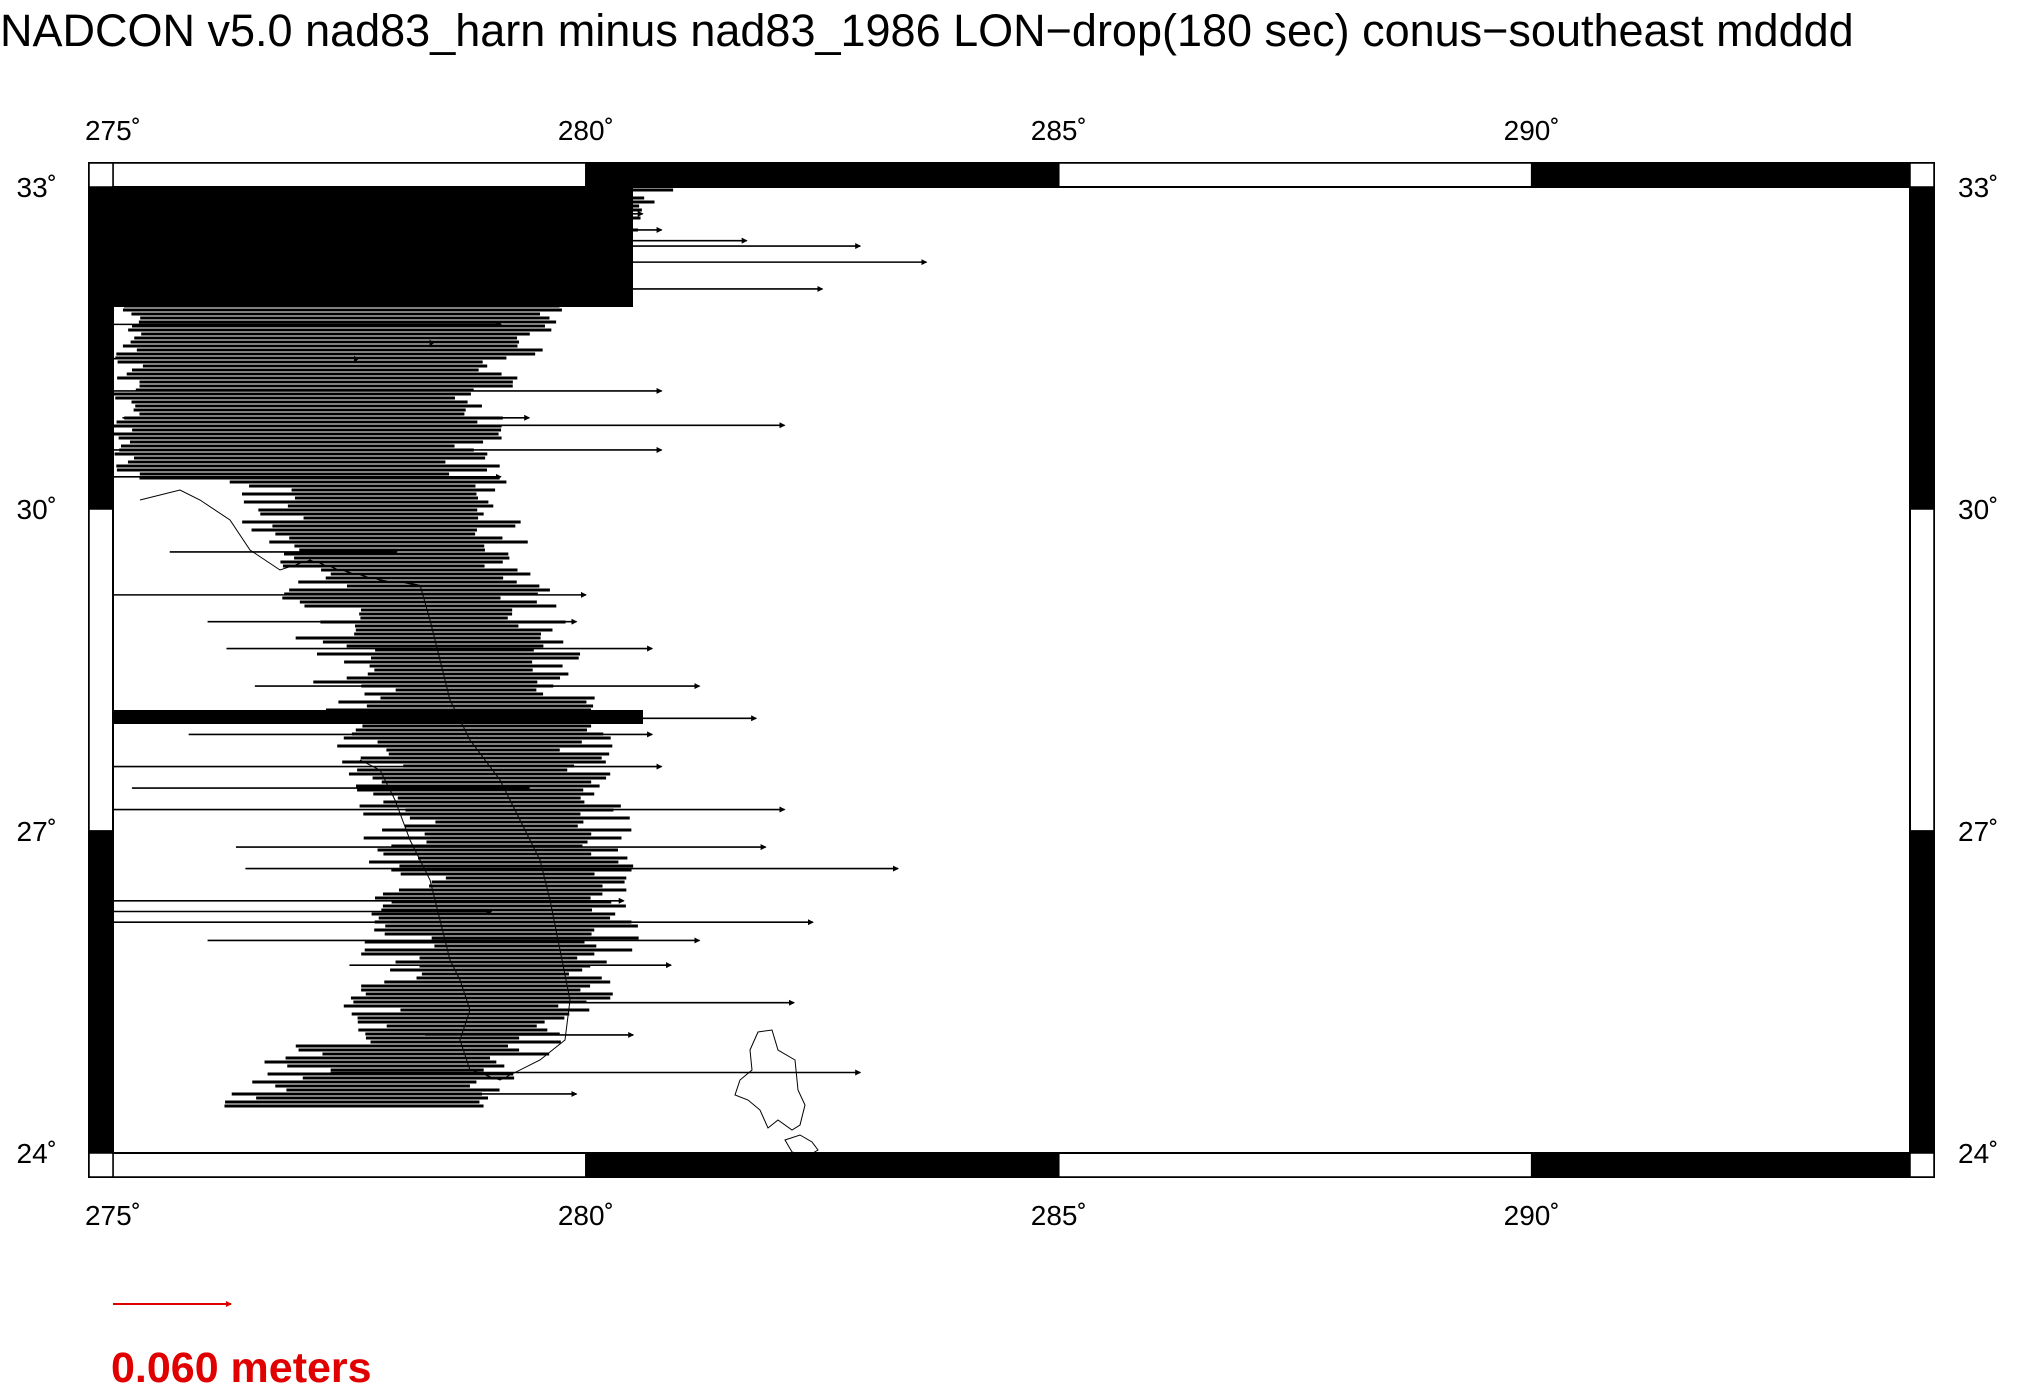 The width and height of the screenshot is (2029, 1384). What do you see at coordinates (37, 1153) in the screenshot?
I see `lat-tick-label-left: 24˚` at bounding box center [37, 1153].